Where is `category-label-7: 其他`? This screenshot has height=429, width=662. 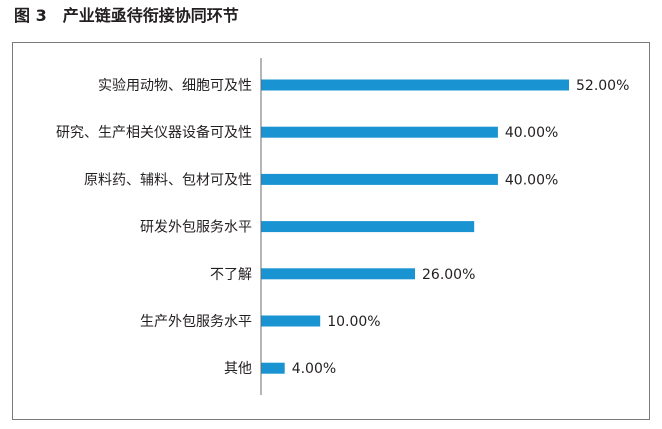
category-label-7: 其他 is located at coordinates (238, 369).